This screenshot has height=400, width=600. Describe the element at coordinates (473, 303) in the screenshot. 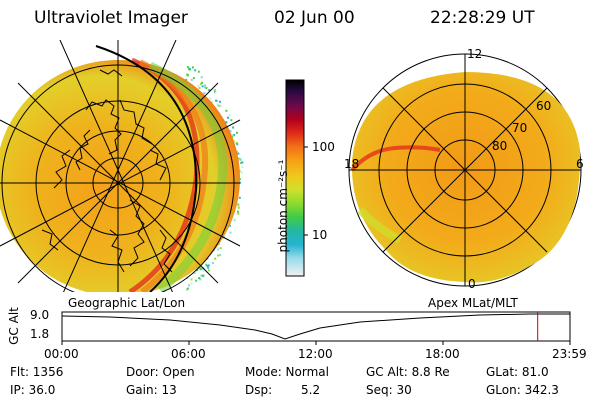

I see `right-panel-label: Apex MLat/MLT` at that location.